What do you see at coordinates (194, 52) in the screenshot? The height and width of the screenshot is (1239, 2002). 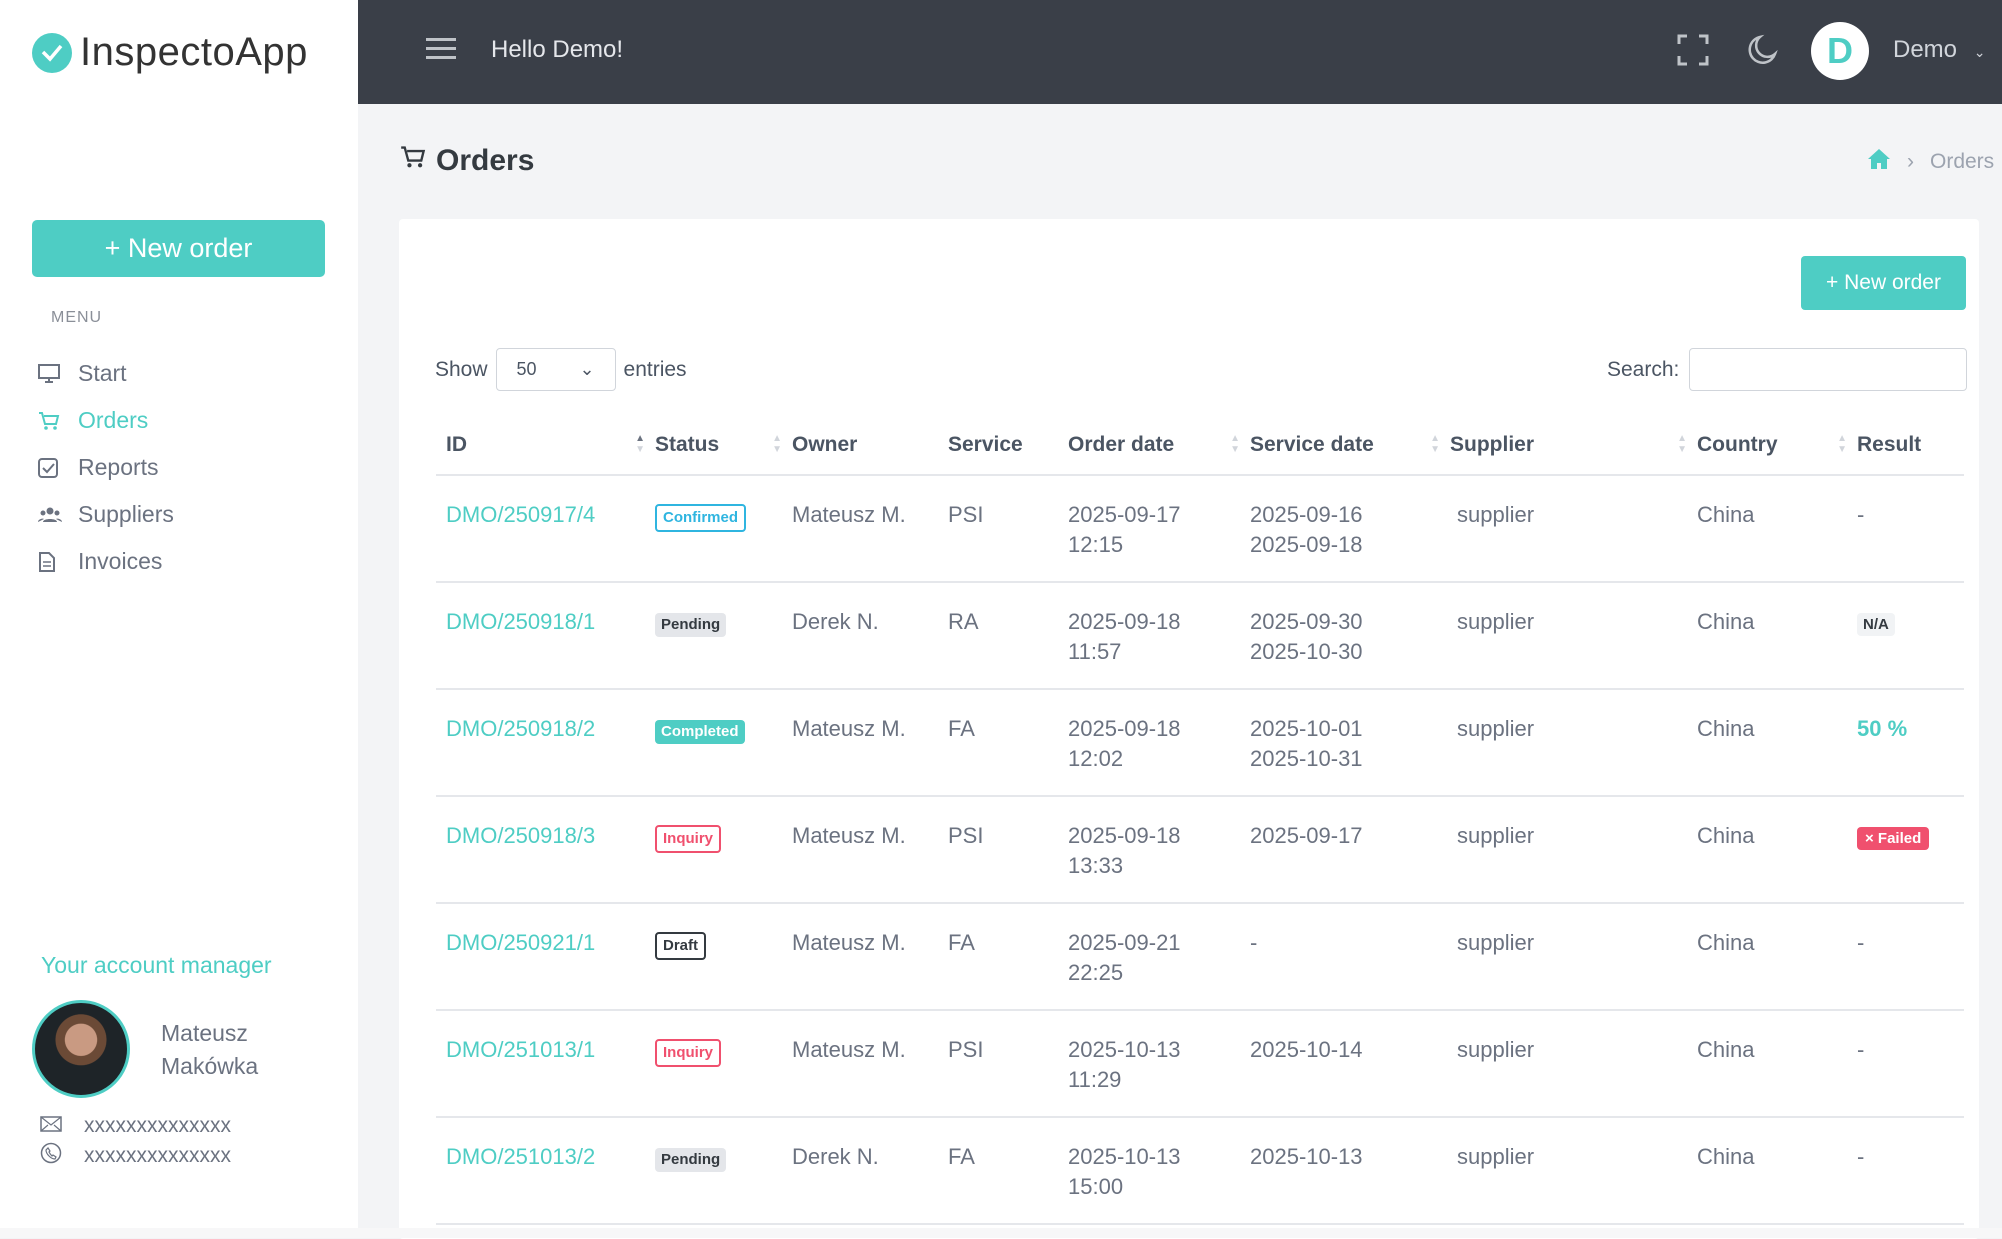 I see `logo-text: InspectoApp` at bounding box center [194, 52].